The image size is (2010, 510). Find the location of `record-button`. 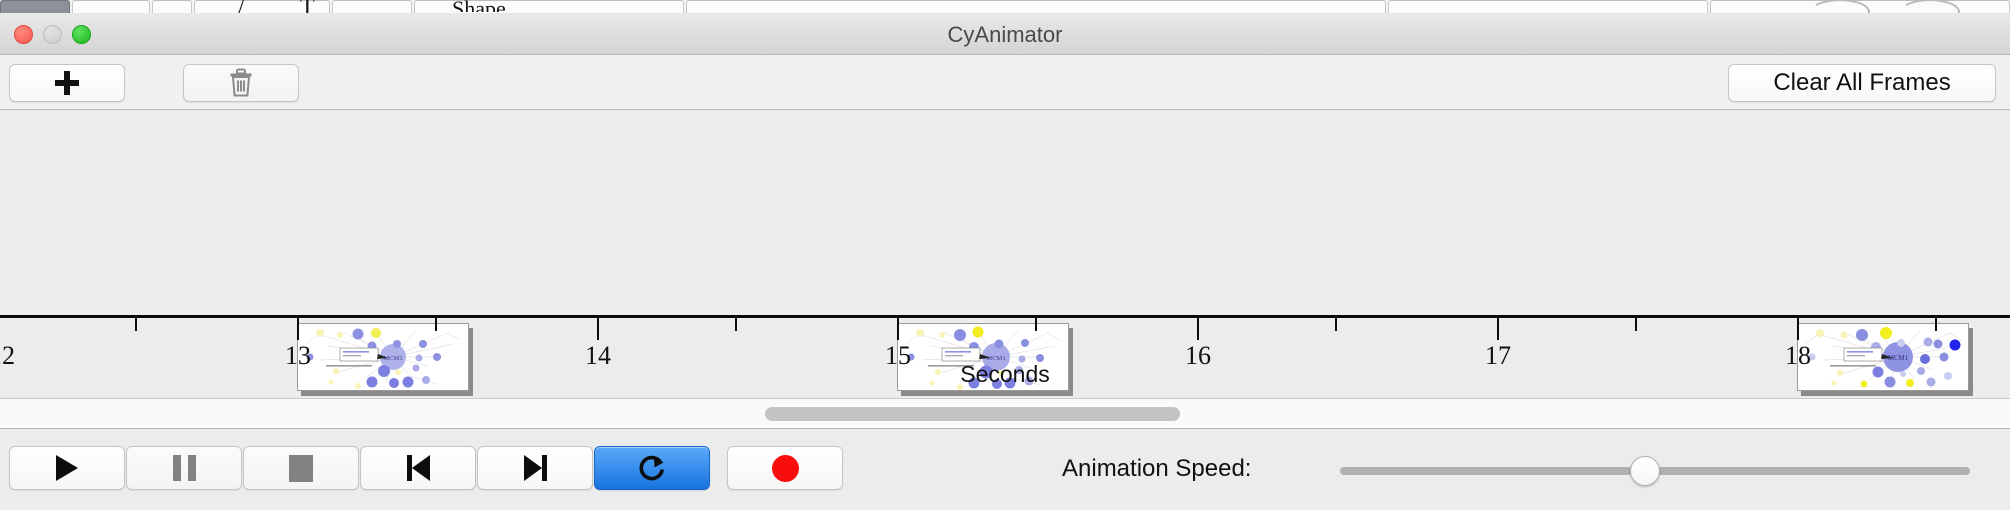

record-button is located at coordinates (785, 468).